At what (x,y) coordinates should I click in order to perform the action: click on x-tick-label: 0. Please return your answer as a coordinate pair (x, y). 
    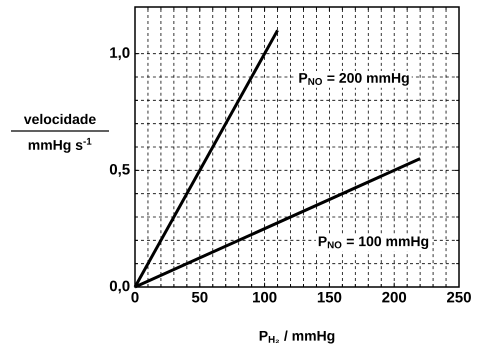
    Looking at the image, I should click on (135, 297).